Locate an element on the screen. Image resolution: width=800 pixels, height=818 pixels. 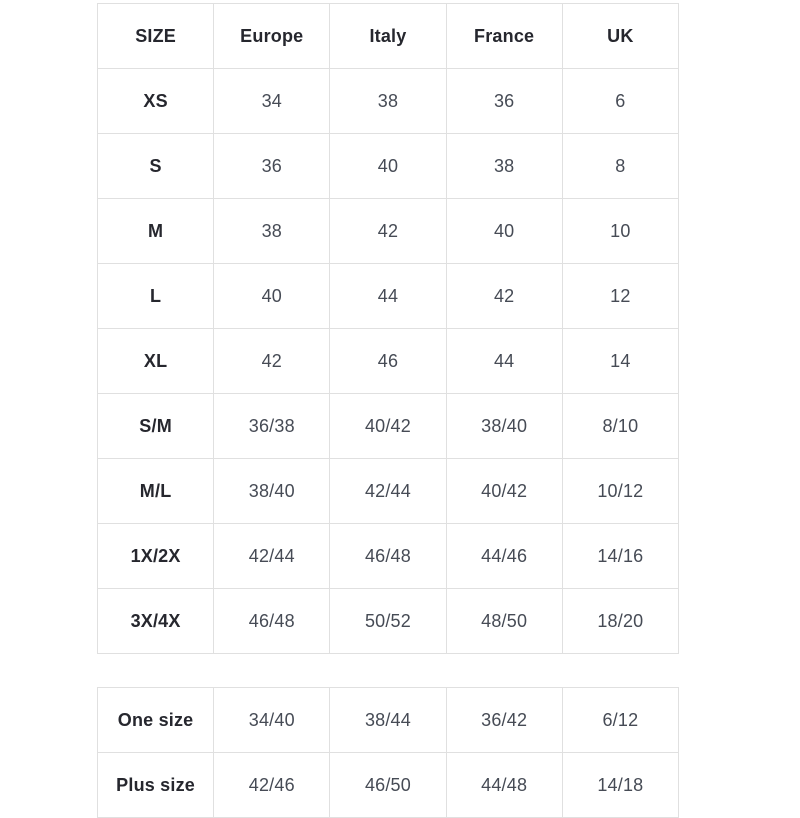
table-row: M/L 38/40 42/44 40/42 10/12 is located at coordinates (388, 491).